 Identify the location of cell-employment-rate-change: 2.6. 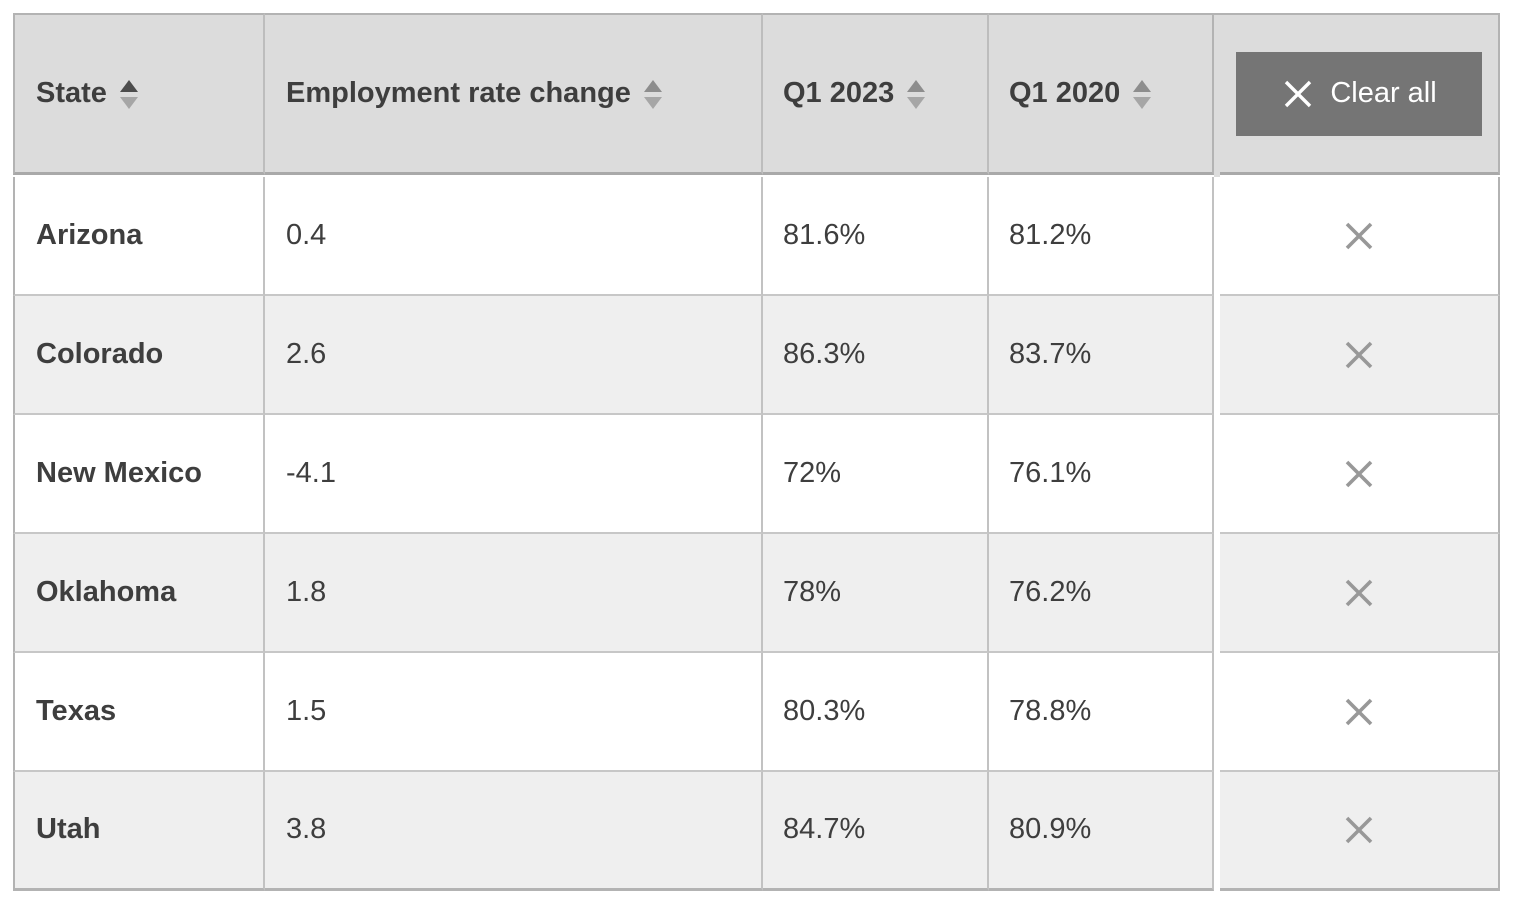
(514, 355).